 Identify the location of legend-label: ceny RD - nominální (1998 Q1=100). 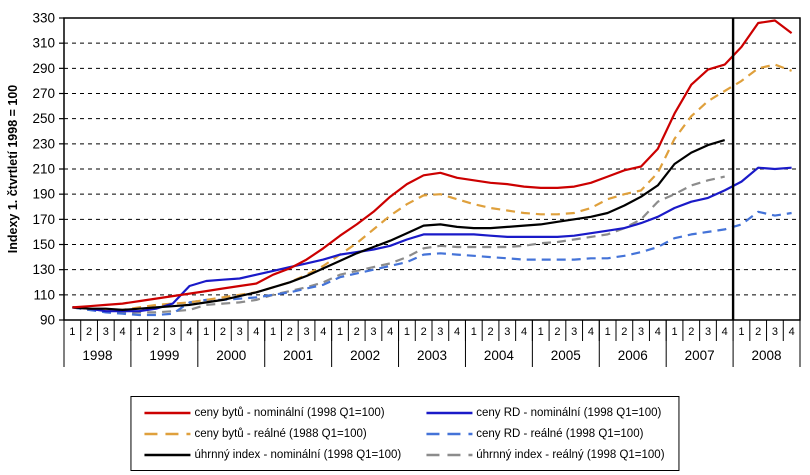
(569, 412).